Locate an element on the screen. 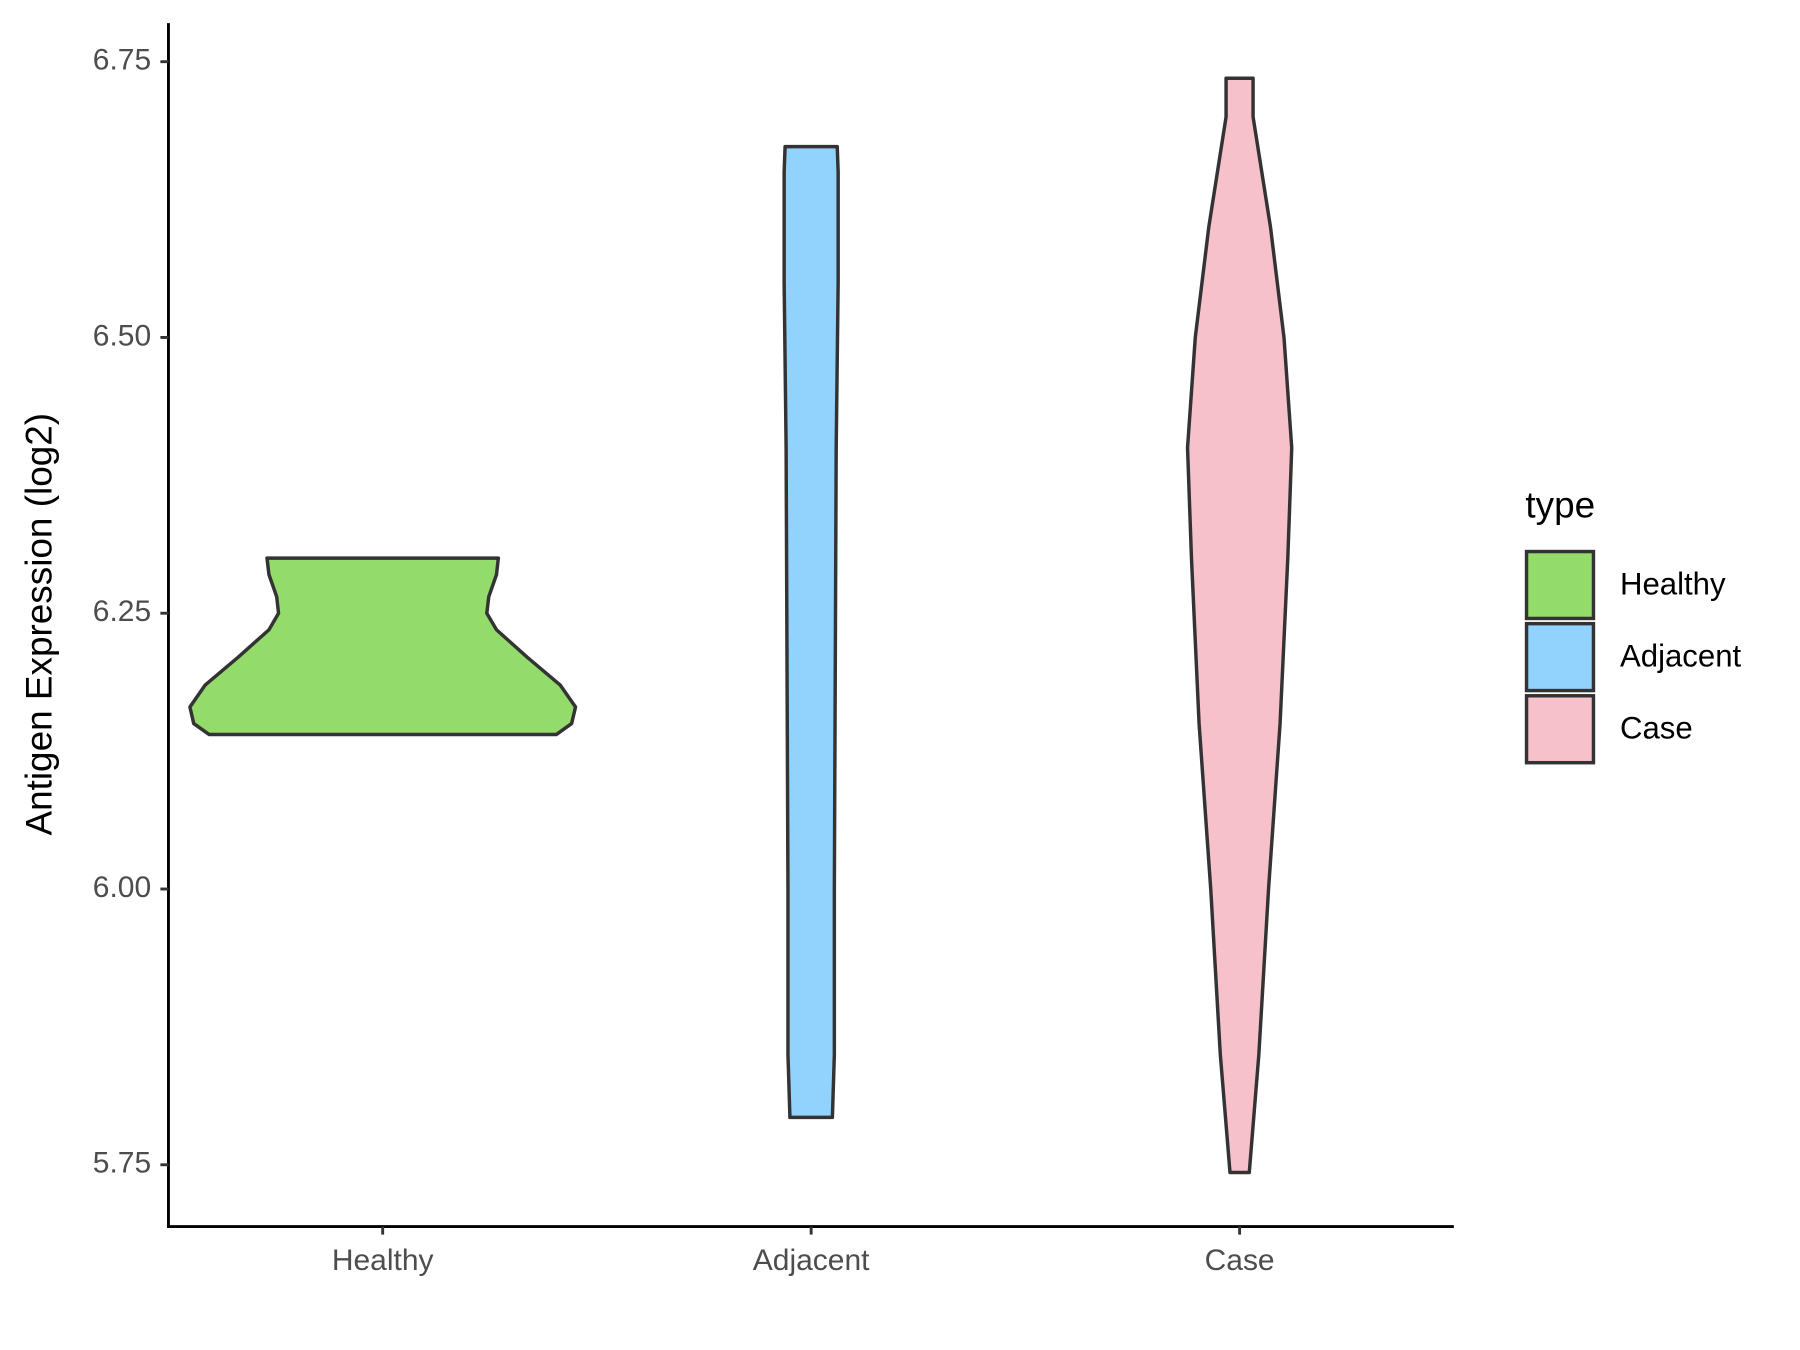 This screenshot has height=1350, width=1800. y-axis-title: Antigen Expression (log2) is located at coordinates (38, 624).